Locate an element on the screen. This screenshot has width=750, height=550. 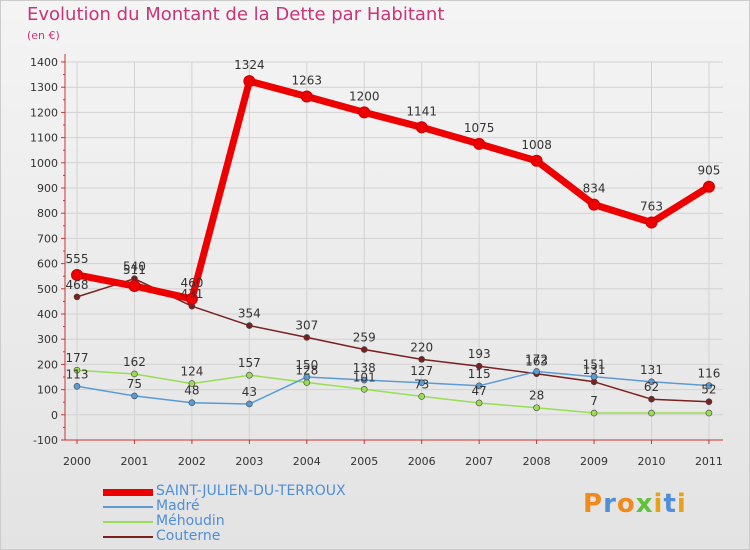
data-label: 1075 is located at coordinates (479, 128).